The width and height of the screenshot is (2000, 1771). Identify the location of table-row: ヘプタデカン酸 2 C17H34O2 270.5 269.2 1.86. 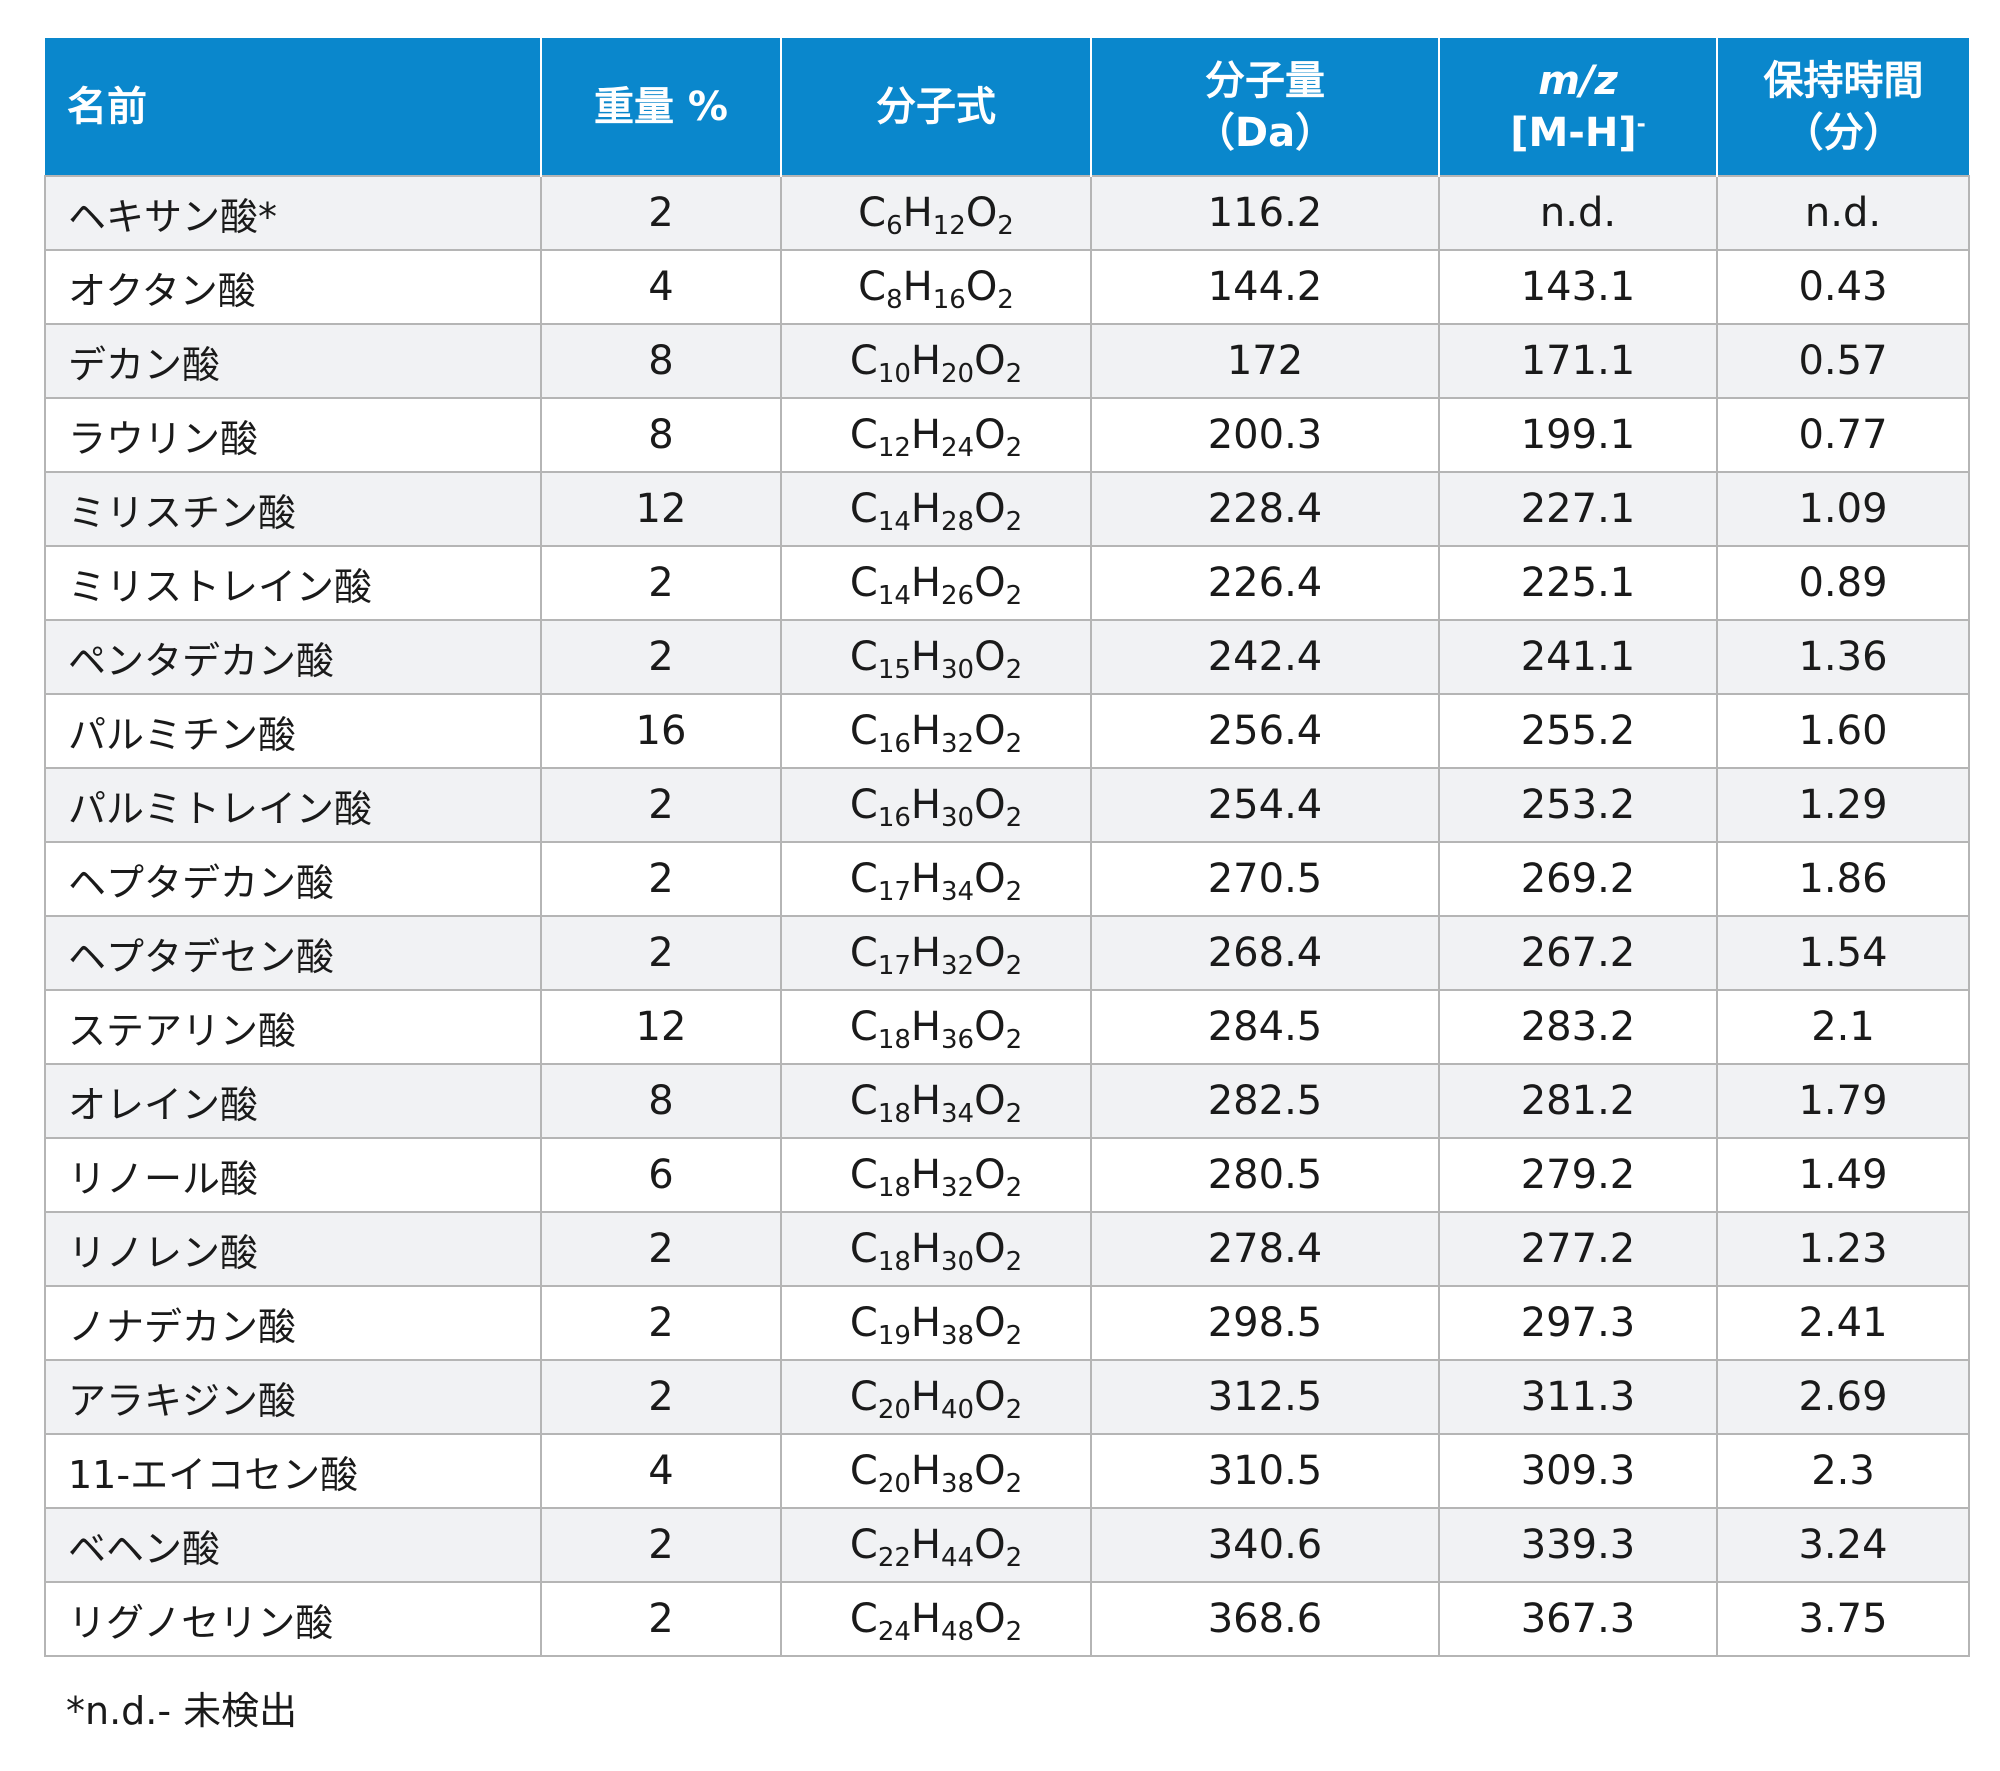
(1007, 879).